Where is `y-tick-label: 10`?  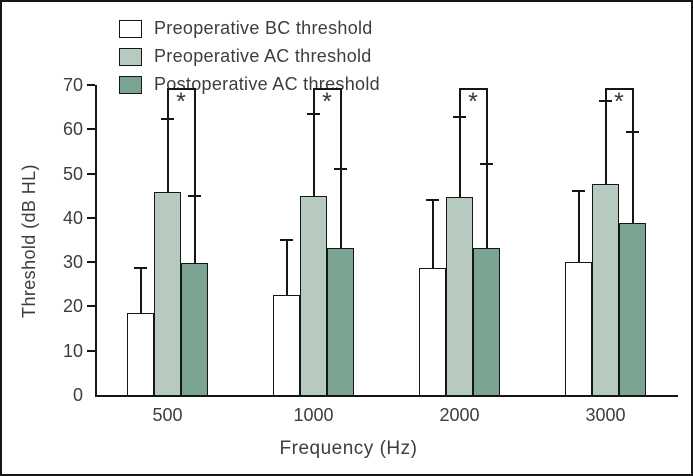
y-tick-label: 10 is located at coordinates (72, 350).